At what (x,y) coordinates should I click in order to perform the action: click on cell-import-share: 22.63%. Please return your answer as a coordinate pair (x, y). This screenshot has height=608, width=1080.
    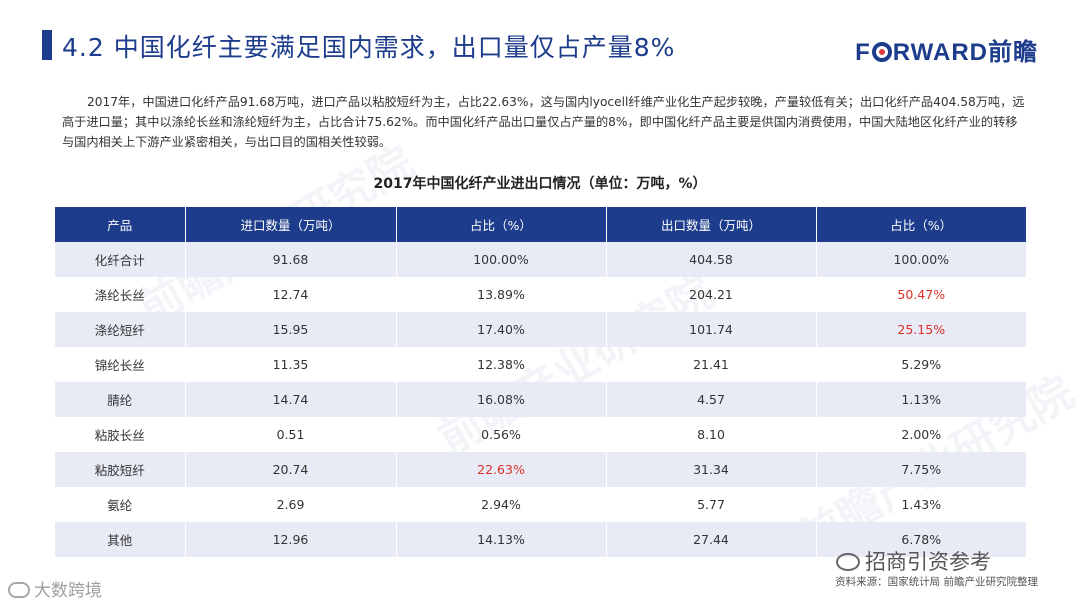
    Looking at the image, I should click on (501, 469).